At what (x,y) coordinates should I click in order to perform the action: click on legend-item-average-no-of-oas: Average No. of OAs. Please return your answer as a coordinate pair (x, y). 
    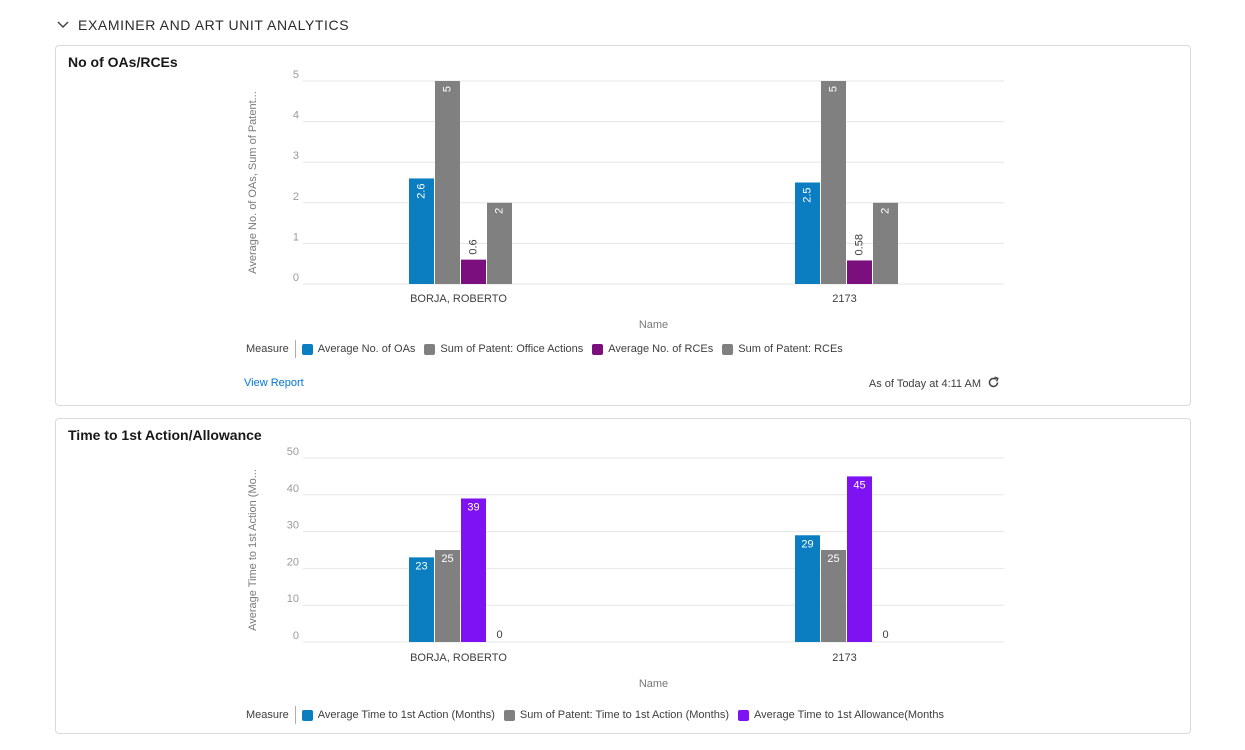
    Looking at the image, I should click on (358, 349).